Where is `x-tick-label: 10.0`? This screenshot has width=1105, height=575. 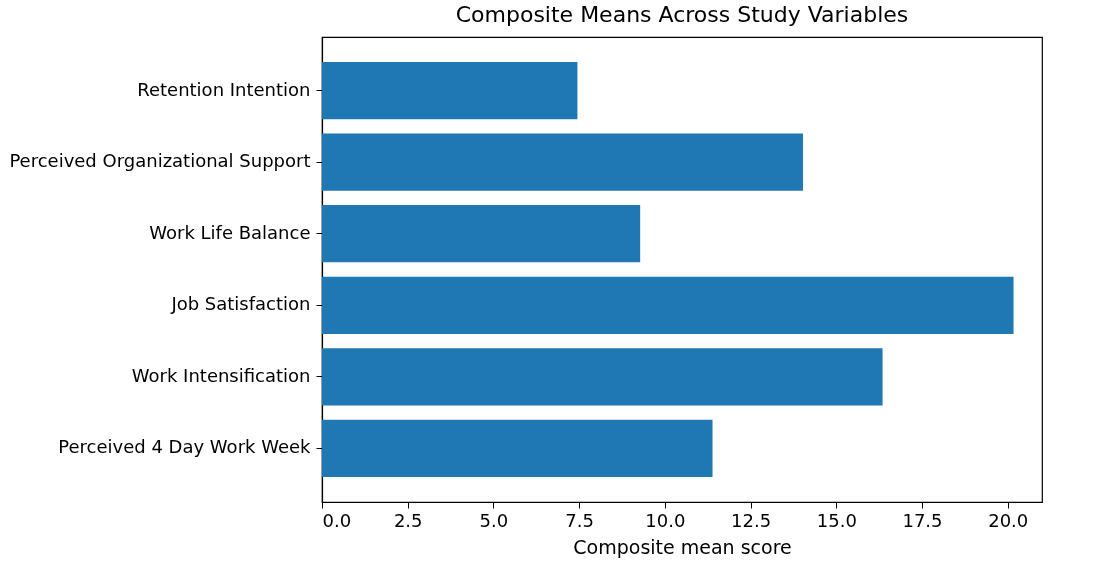
x-tick-label: 10.0 is located at coordinates (665, 520).